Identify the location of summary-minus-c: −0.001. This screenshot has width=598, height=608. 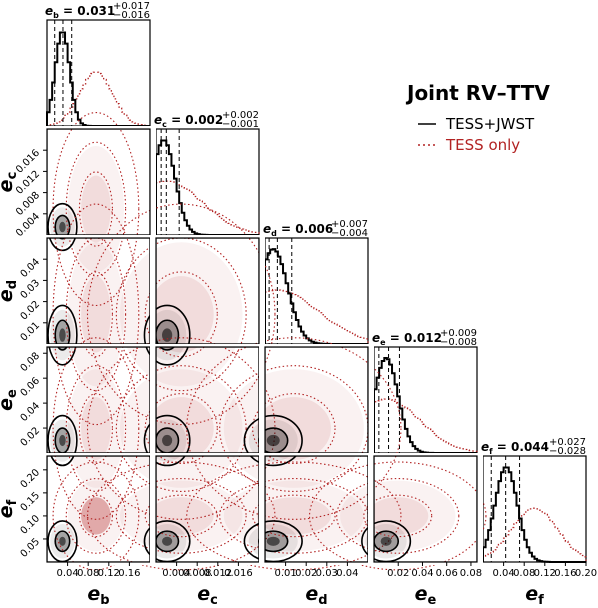
(240, 124).